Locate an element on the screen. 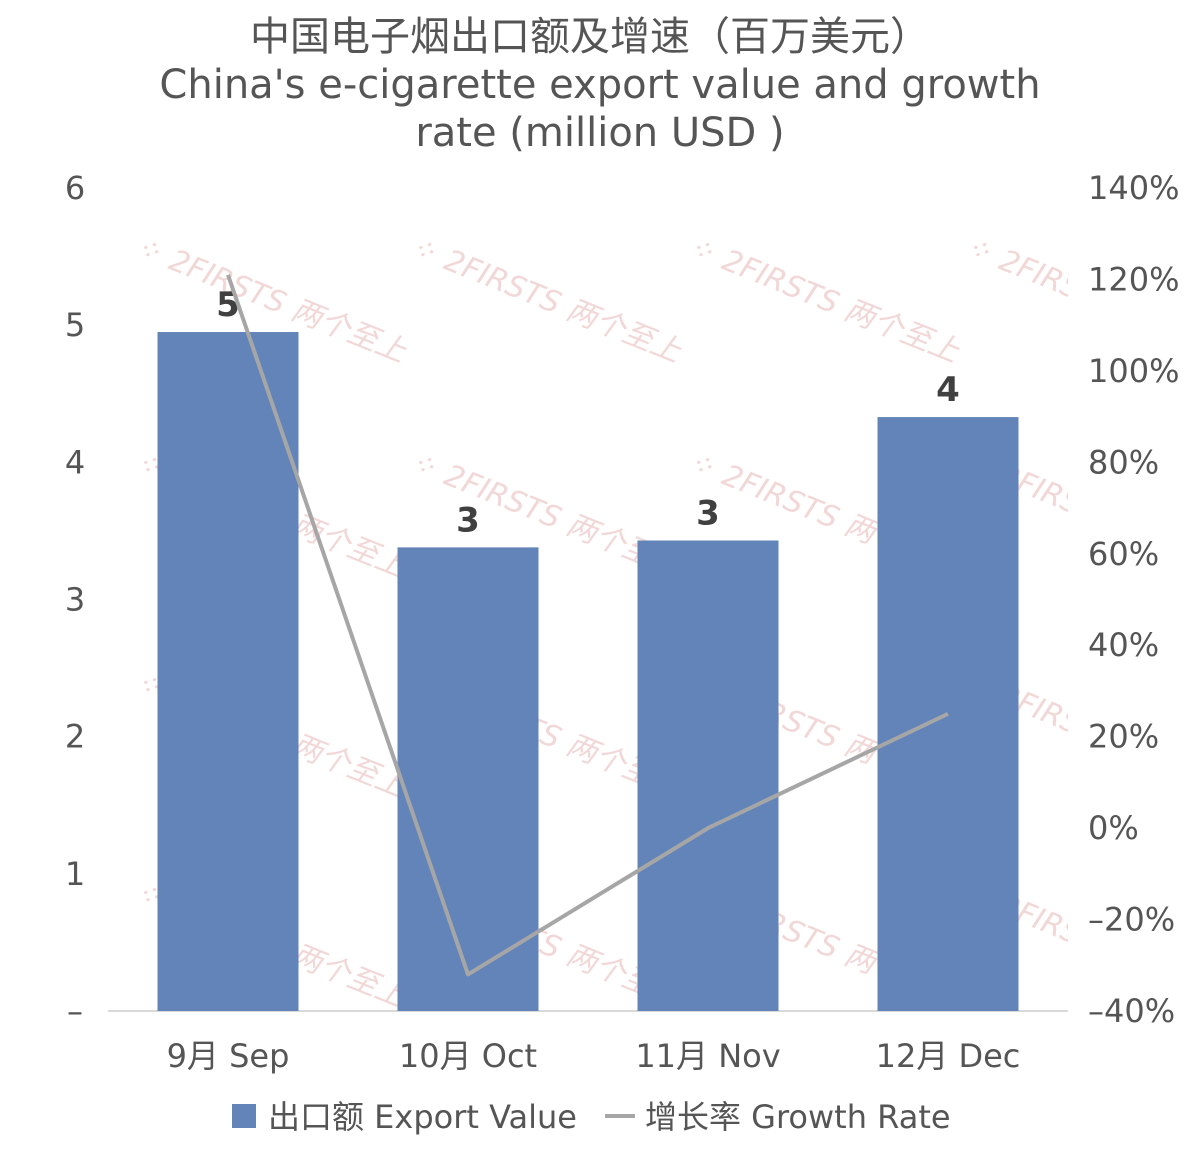 This screenshot has width=1200, height=1160. right-axis-tick-label: –40% is located at coordinates (1131, 1011).